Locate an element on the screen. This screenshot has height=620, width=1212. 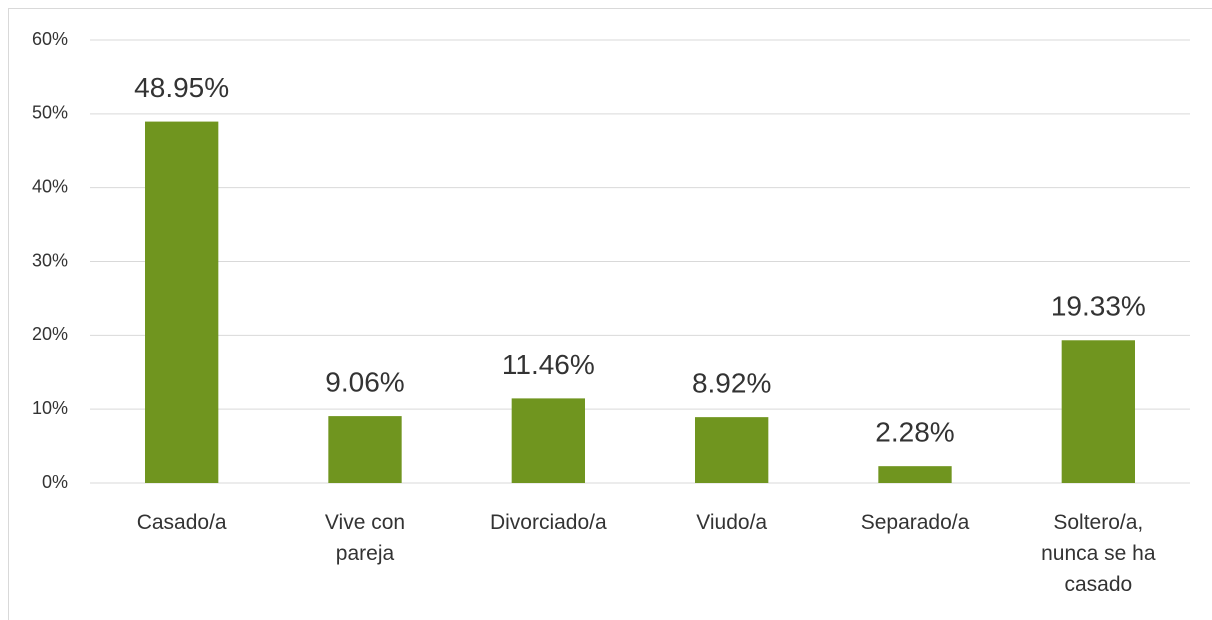
x-tick-line: Vive con is located at coordinates (365, 522).